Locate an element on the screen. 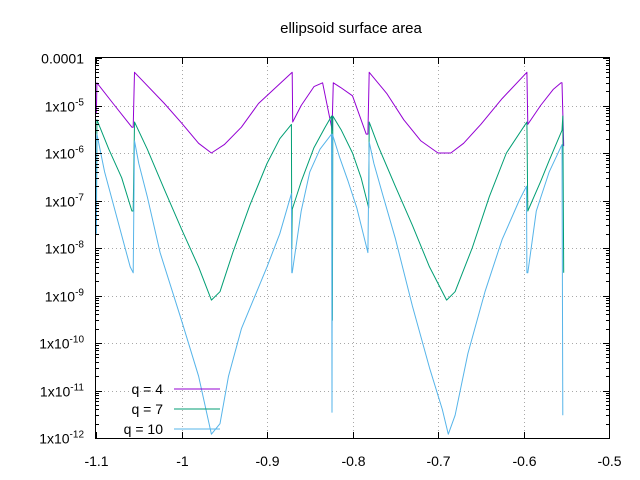  legend-label: q = 4 is located at coordinates (147, 389).